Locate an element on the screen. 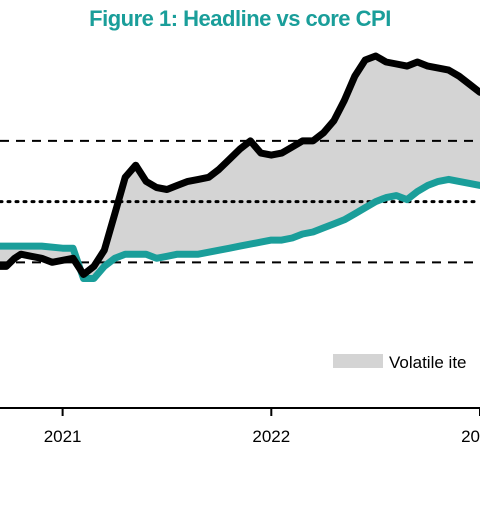 The height and width of the screenshot is (520, 480). x-tick-label: 2021 is located at coordinates (63, 436).